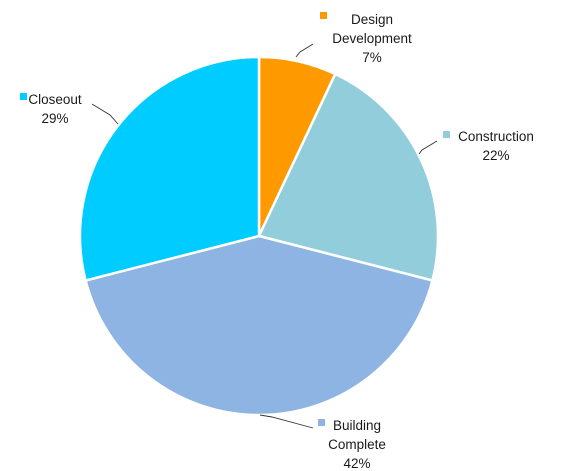 The image size is (564, 471). What do you see at coordinates (357, 425) in the screenshot?
I see `data-label-name-building-complete: Building` at bounding box center [357, 425].